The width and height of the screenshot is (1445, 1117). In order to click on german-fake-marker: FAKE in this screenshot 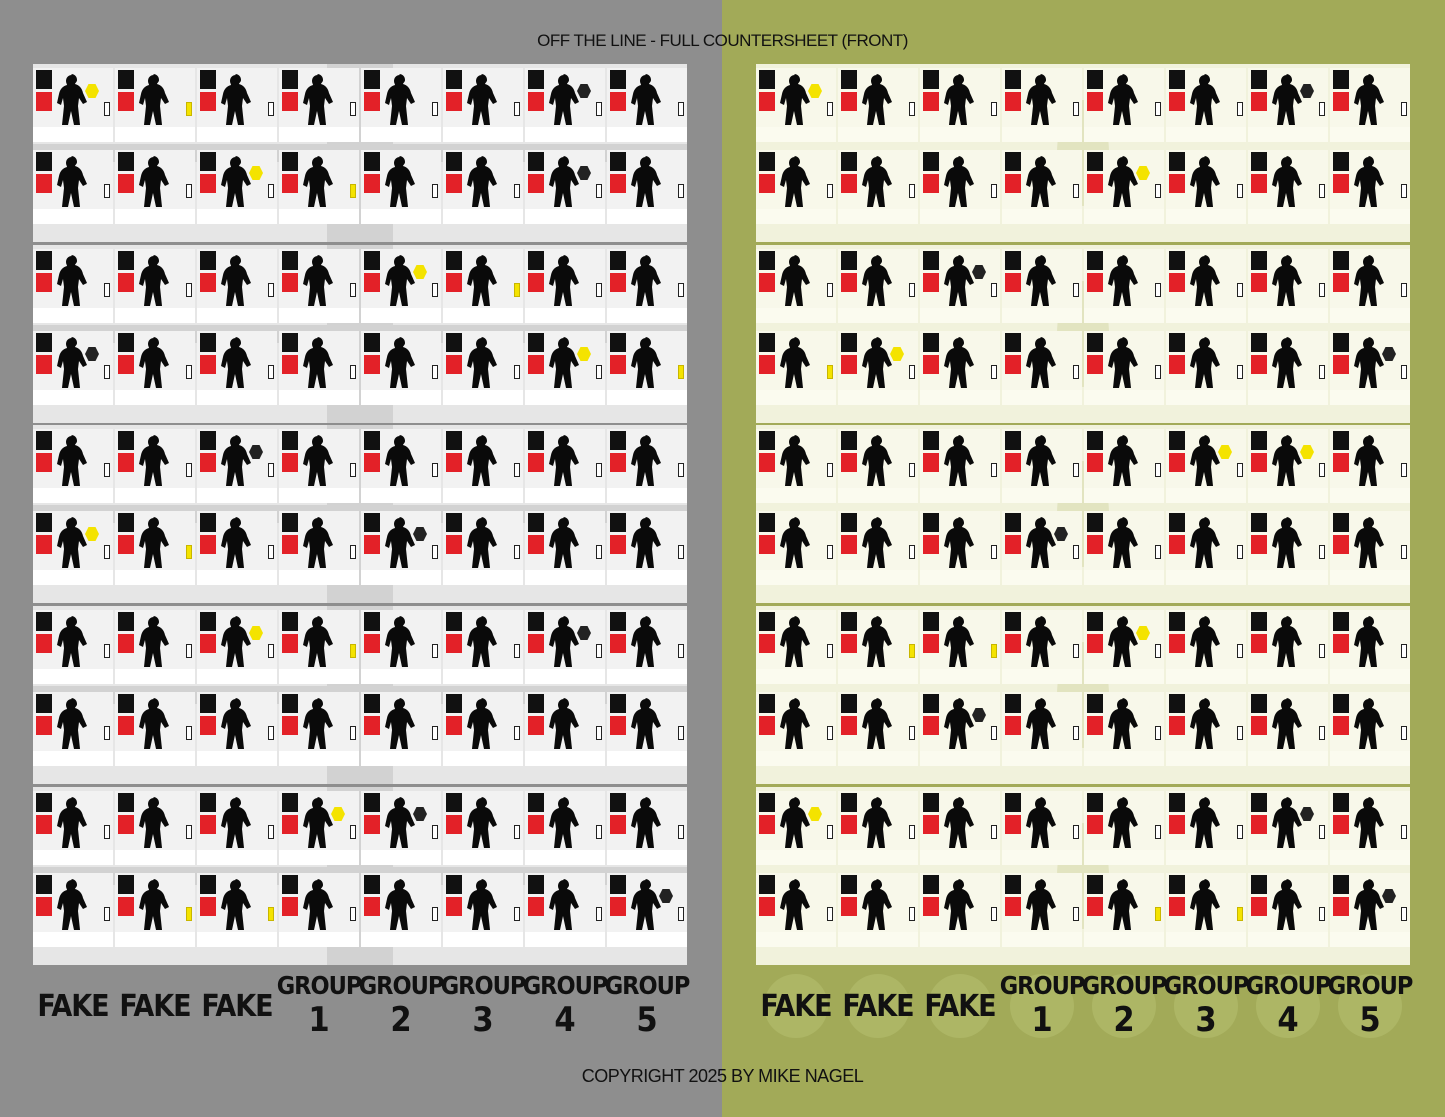, I will do `click(73, 1006)`.